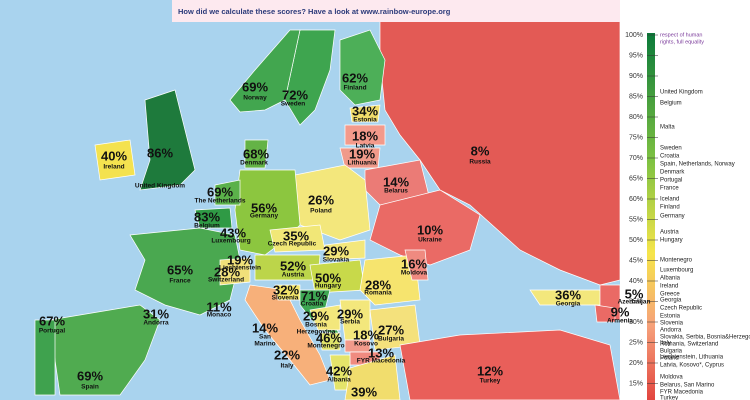 This screenshot has height=400, width=750. I want to click on country-name: Denmark, so click(254, 163).